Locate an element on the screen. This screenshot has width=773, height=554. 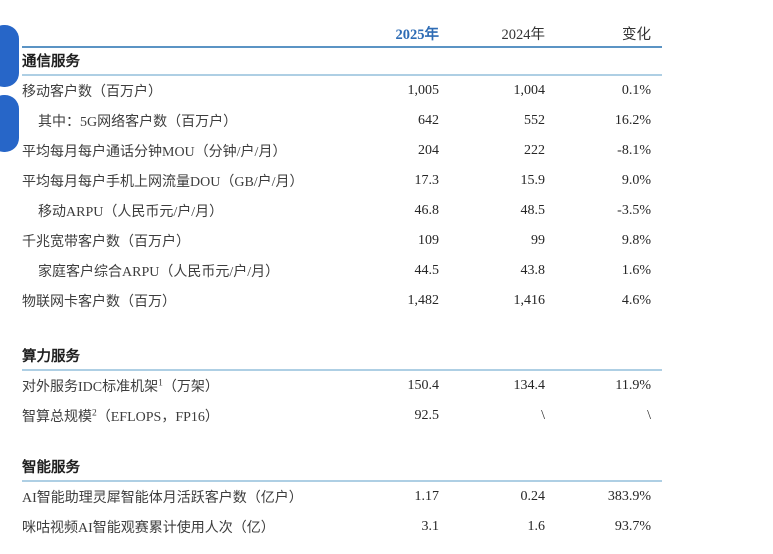
value-change: 11.9% is located at coordinates (633, 385).